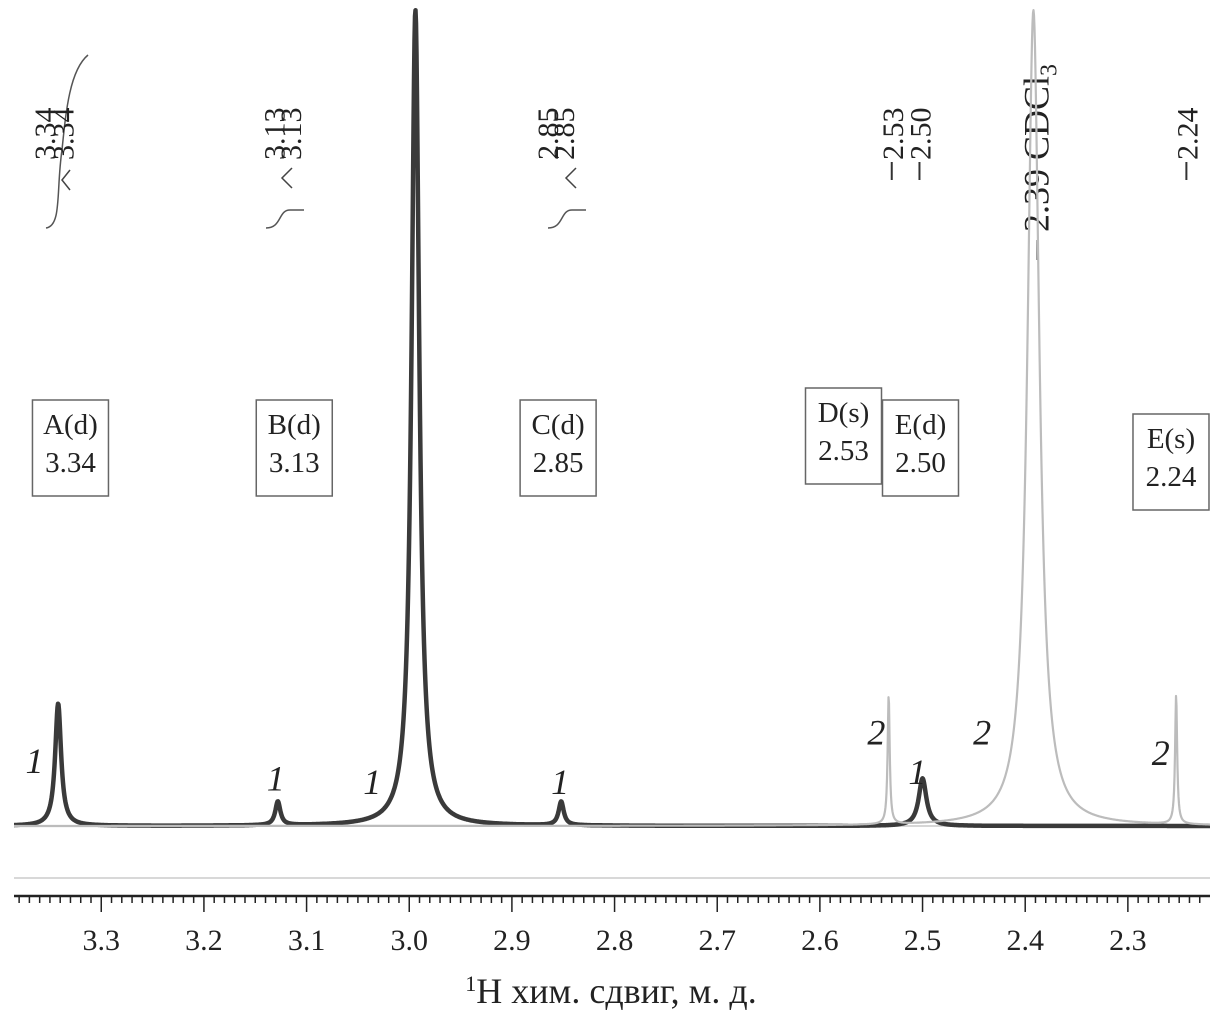 The image size is (1222, 1021). I want to click on assignment-box: E(d) 2.50, so click(920, 448).